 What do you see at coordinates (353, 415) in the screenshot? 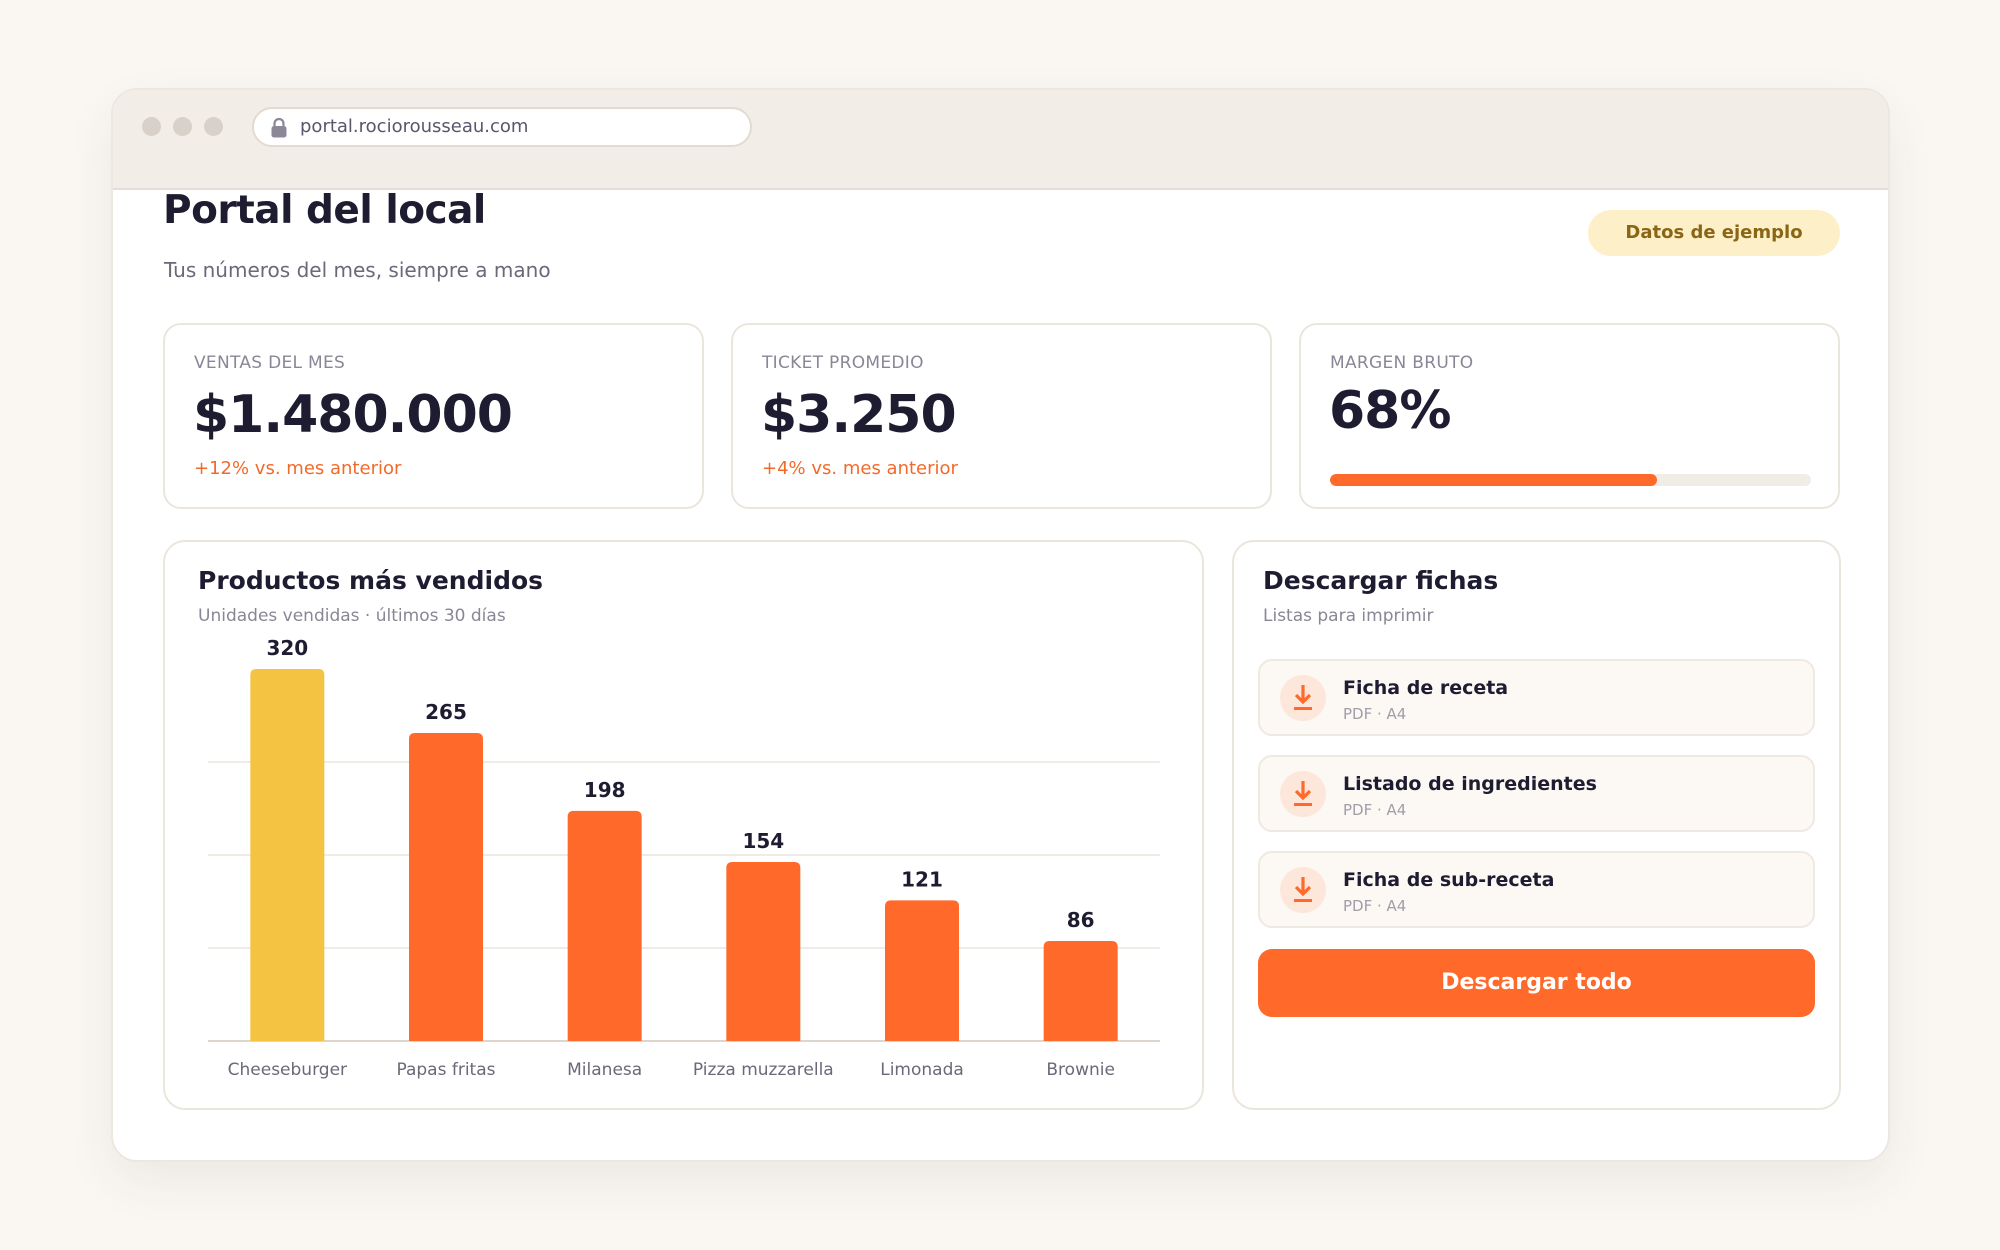
I see `kpi-value: $1.480.000` at bounding box center [353, 415].